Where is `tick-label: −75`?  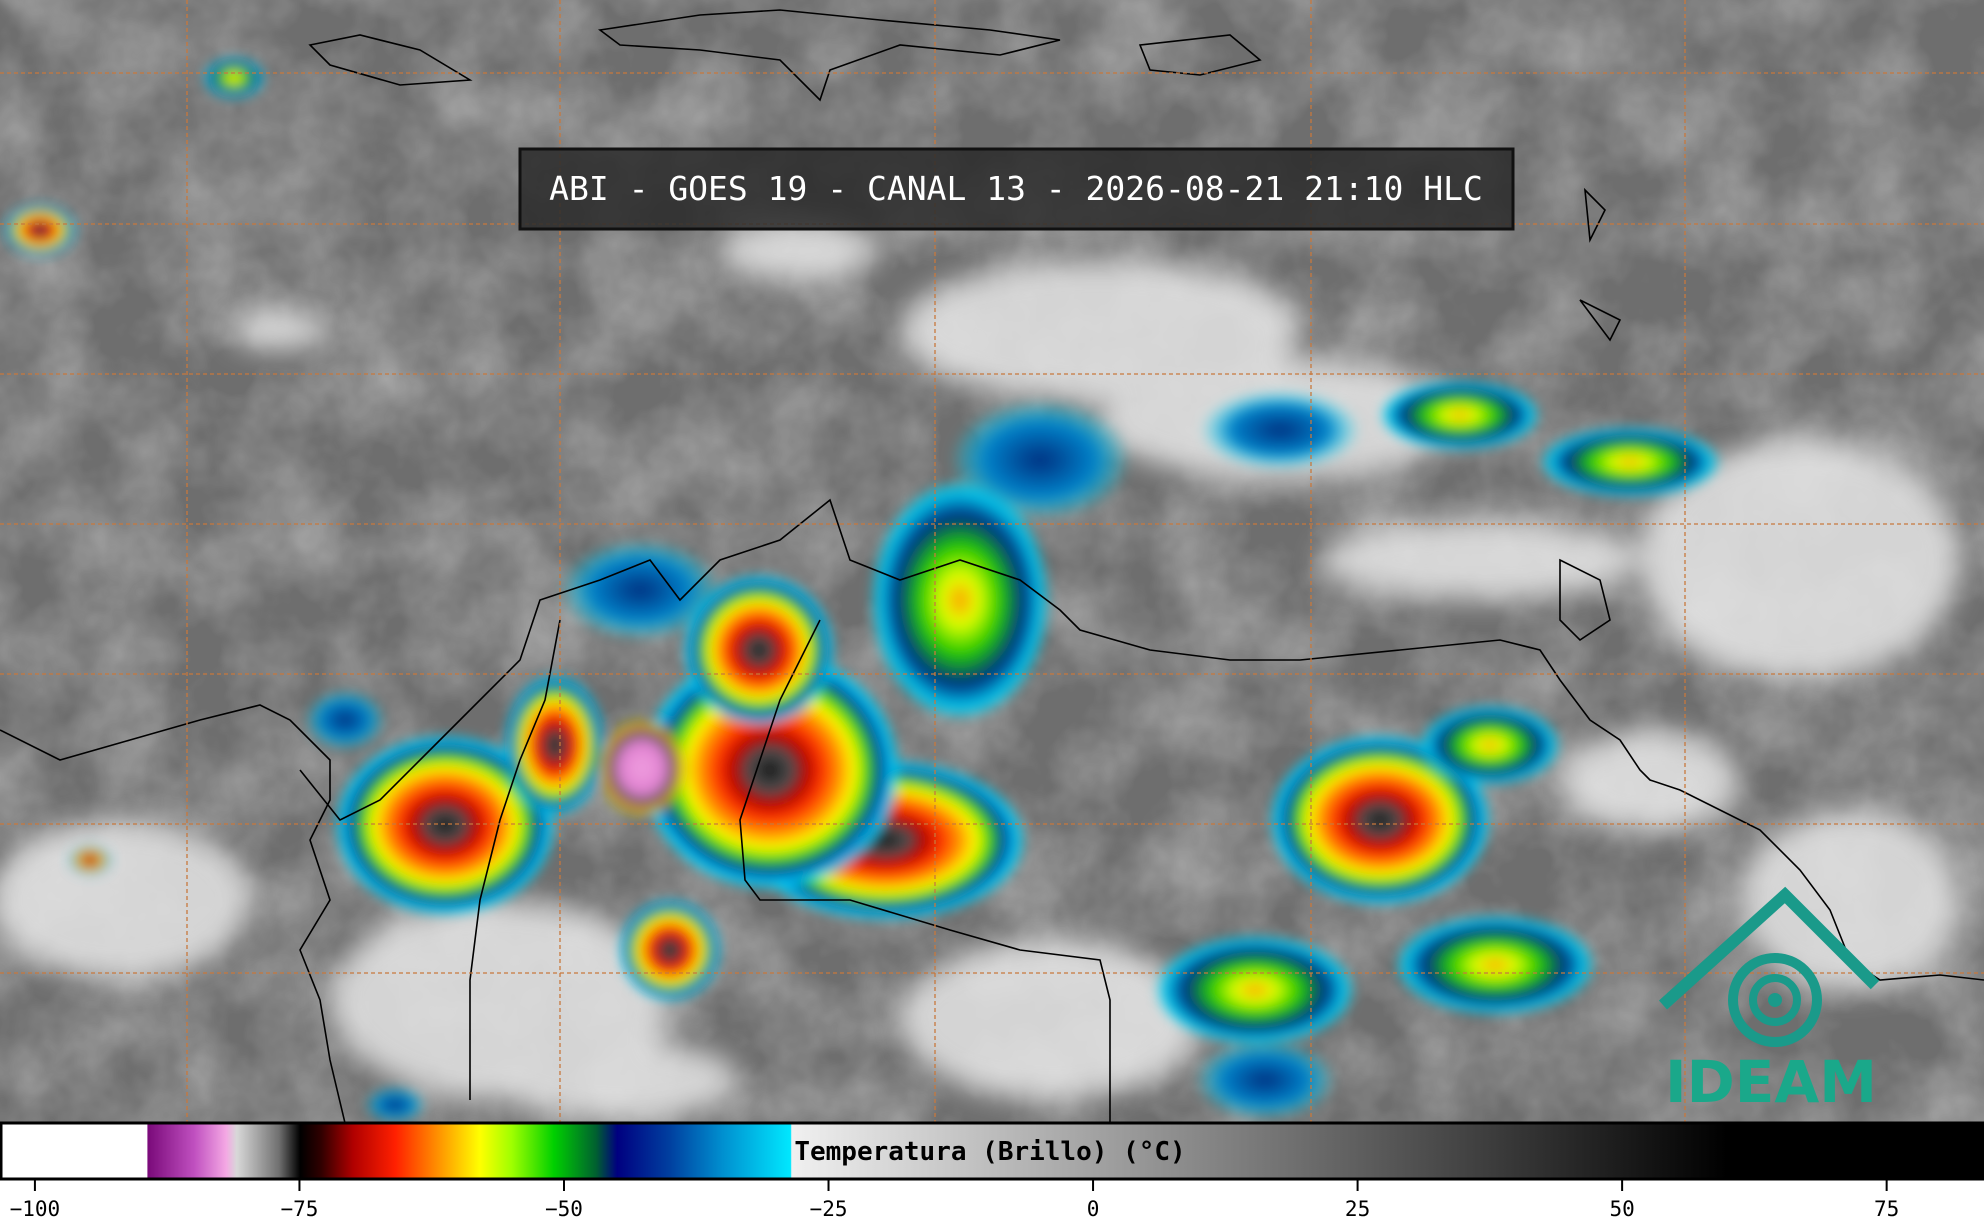 tick-label: −75 is located at coordinates (299, 1209).